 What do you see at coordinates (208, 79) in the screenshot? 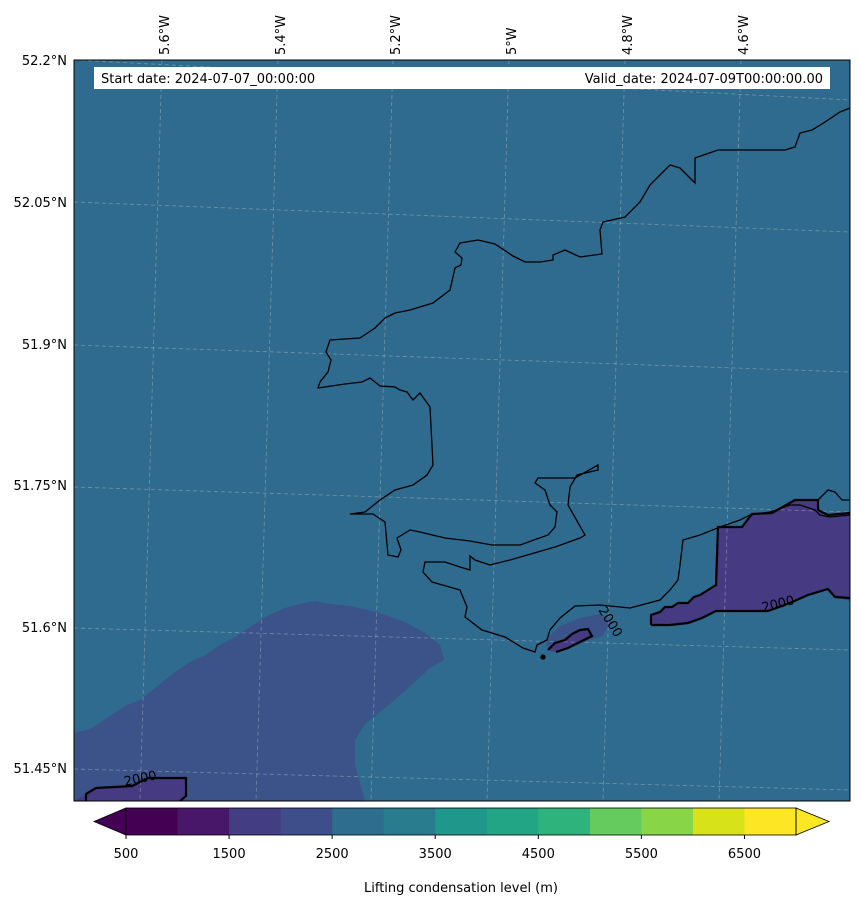
I see `start-date-text: Start date: 2024-07-07_00:00:00` at bounding box center [208, 79].